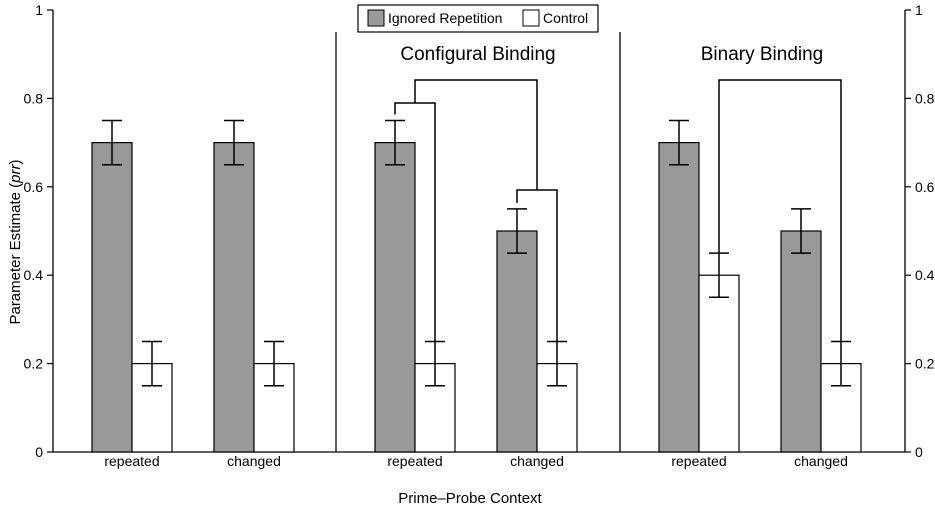 Image resolution: width=935 pixels, height=512 pixels. Describe the element at coordinates (39, 10) in the screenshot. I see `y-tick-label-left: 1` at that location.